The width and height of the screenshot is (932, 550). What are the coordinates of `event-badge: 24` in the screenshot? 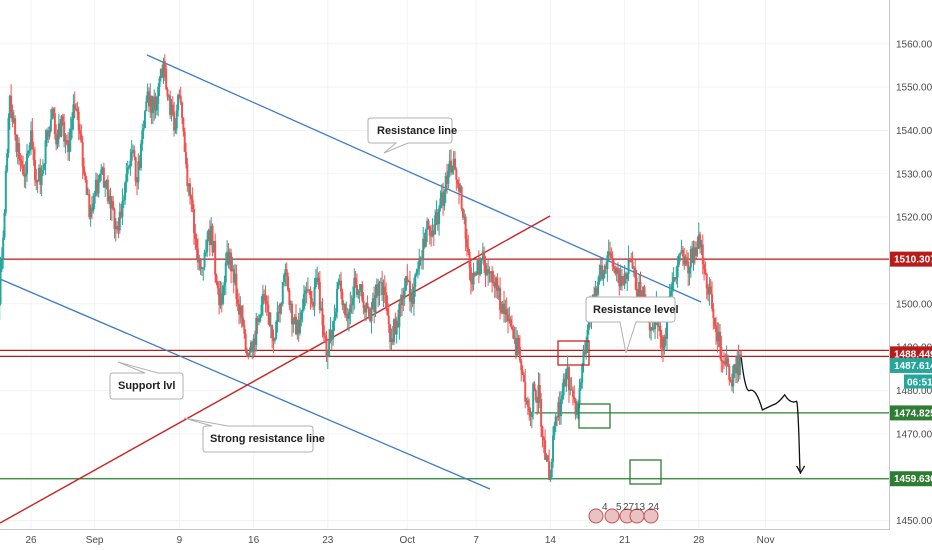 It's located at (651, 513).